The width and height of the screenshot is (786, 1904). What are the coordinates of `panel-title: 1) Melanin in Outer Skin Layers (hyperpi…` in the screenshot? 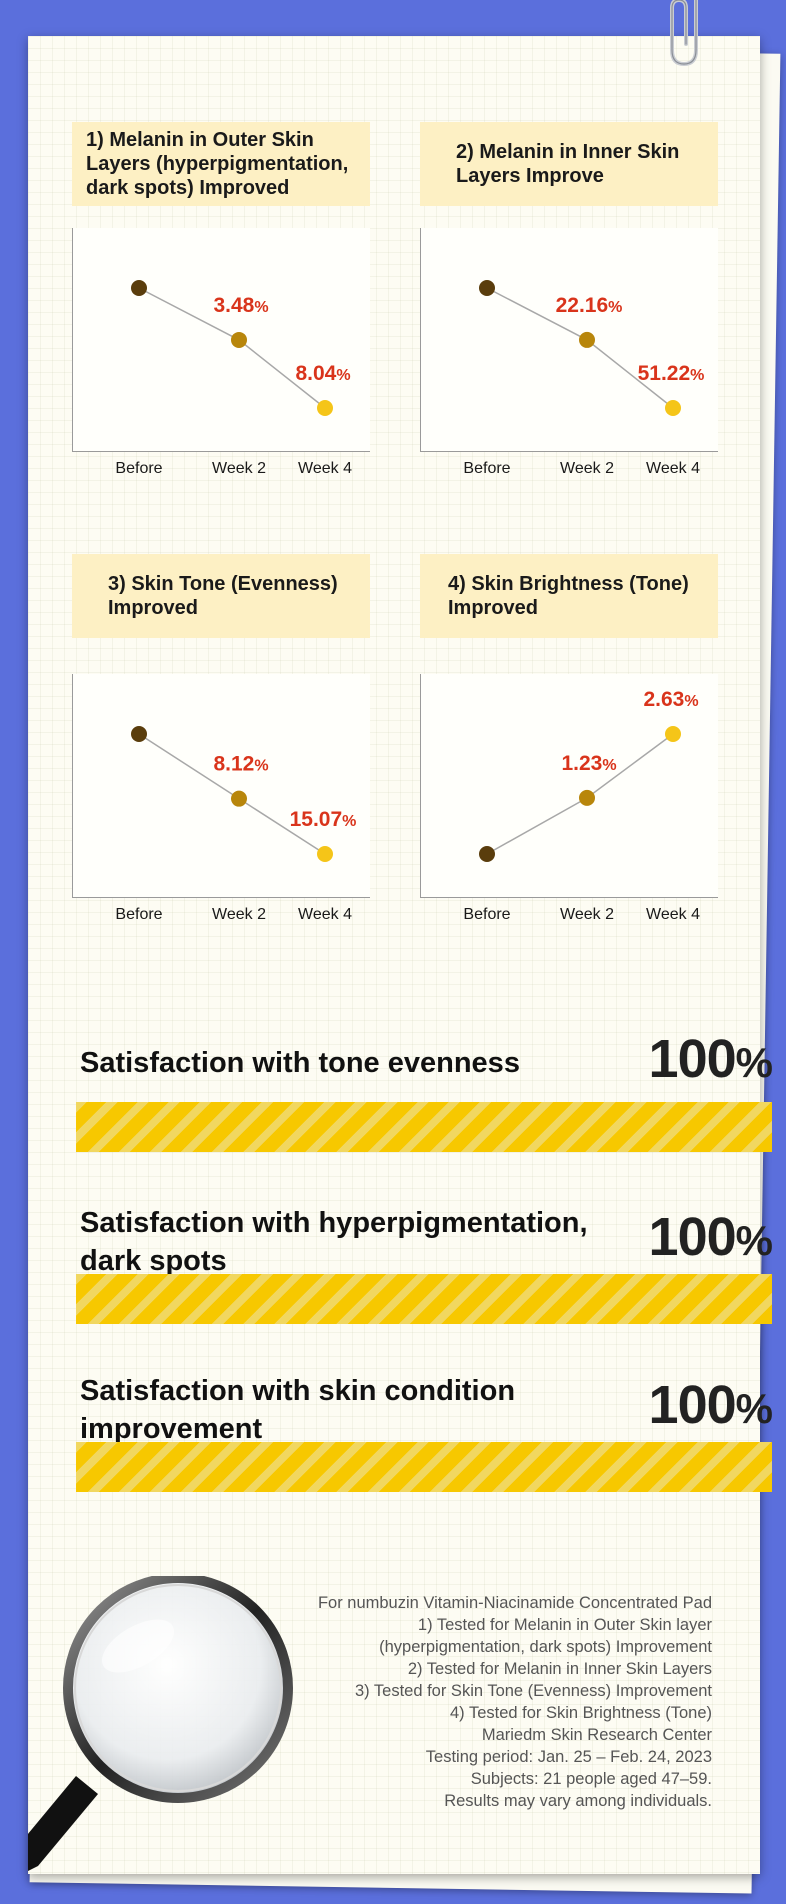 It's located at (221, 164).